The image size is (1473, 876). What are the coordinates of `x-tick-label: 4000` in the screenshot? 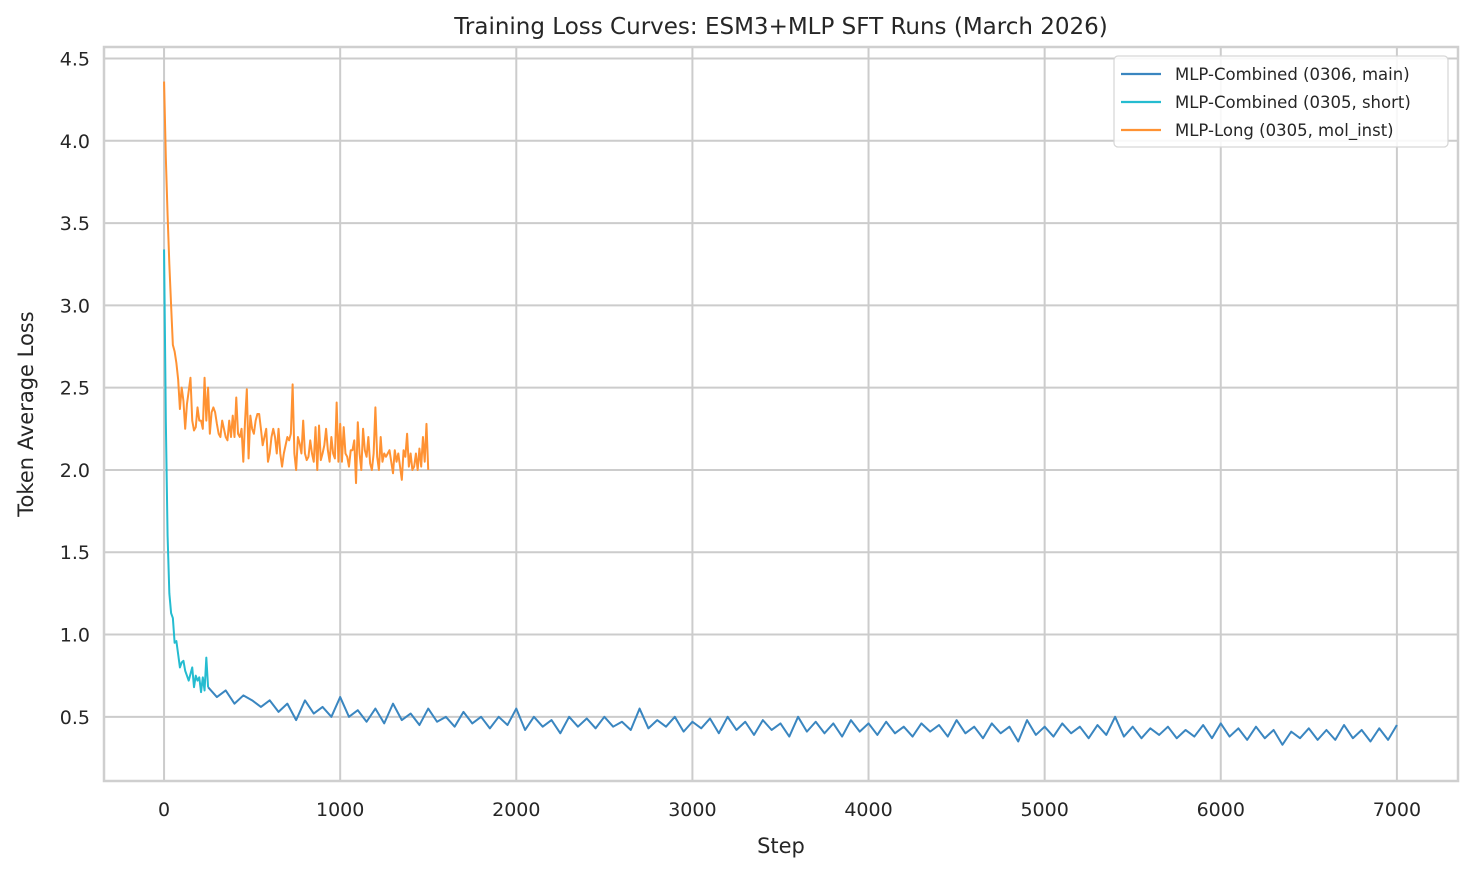 It's located at (868, 810).